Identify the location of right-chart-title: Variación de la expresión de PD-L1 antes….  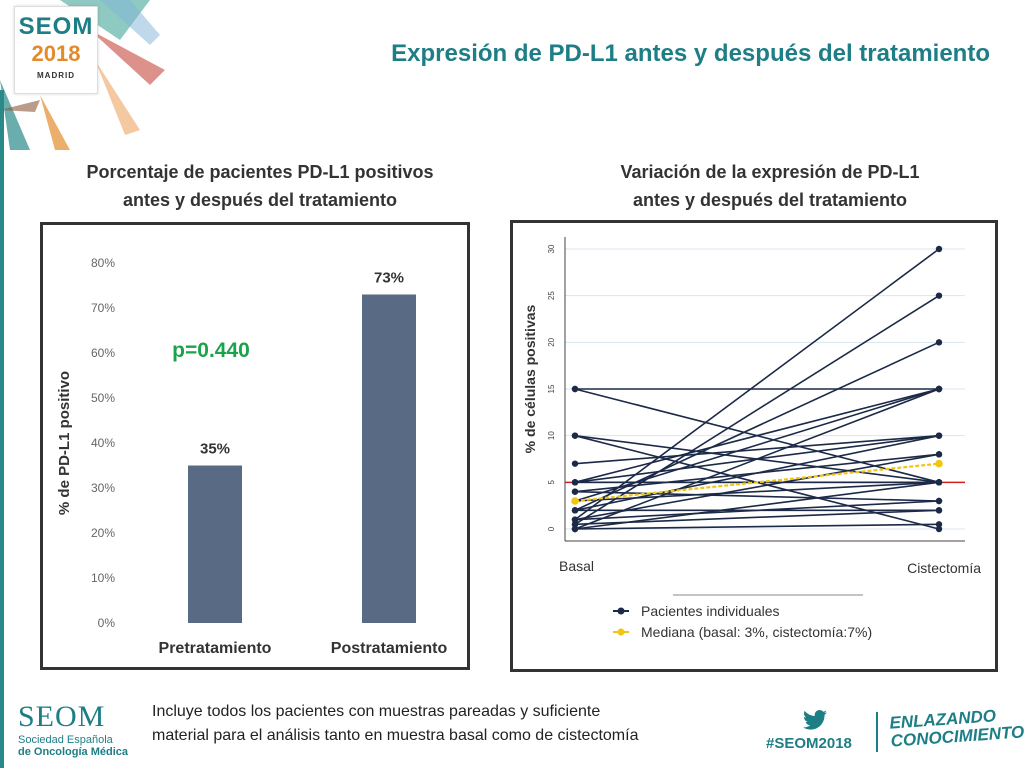
(770, 186).